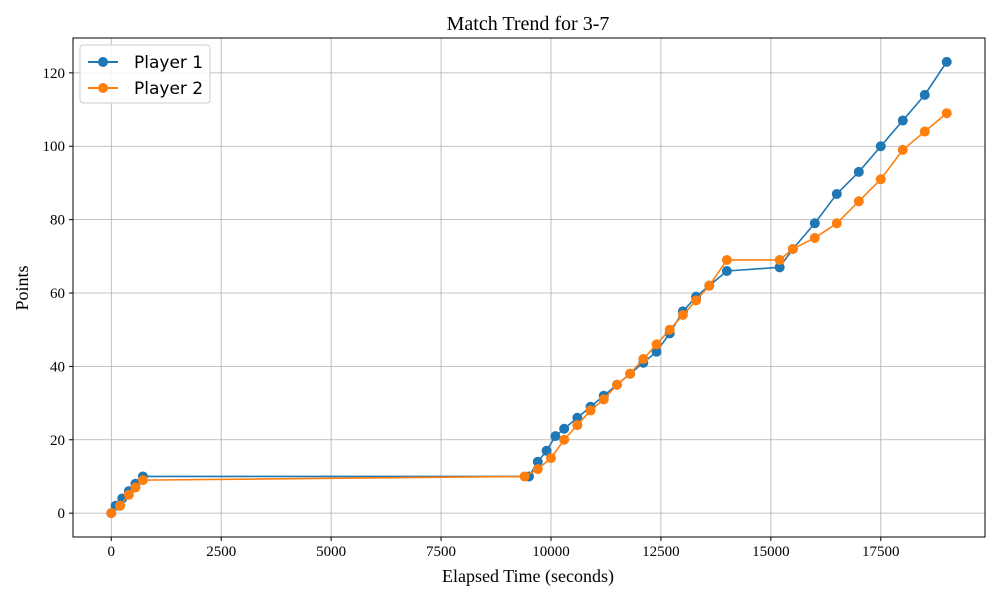  Describe the element at coordinates (221, 552) in the screenshot. I see `x-tick-label: 2500` at that location.